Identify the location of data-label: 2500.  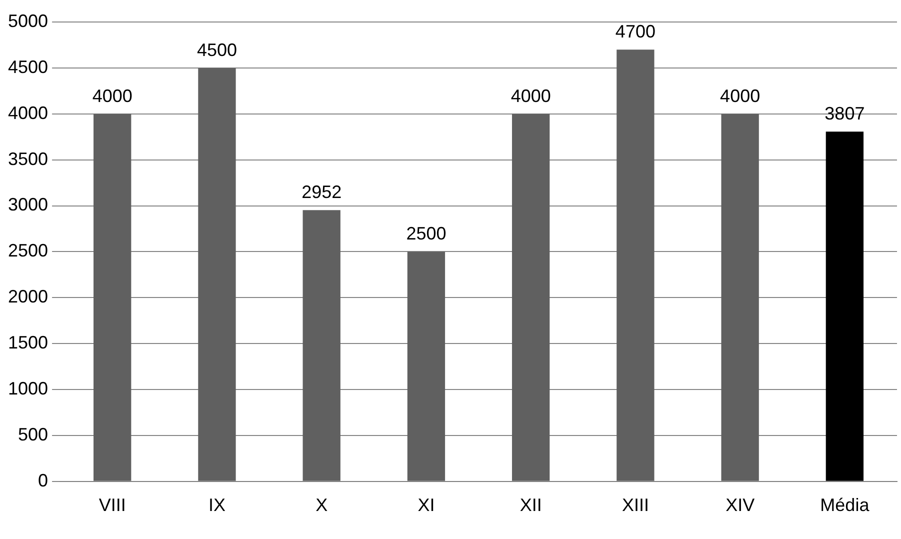
(426, 234).